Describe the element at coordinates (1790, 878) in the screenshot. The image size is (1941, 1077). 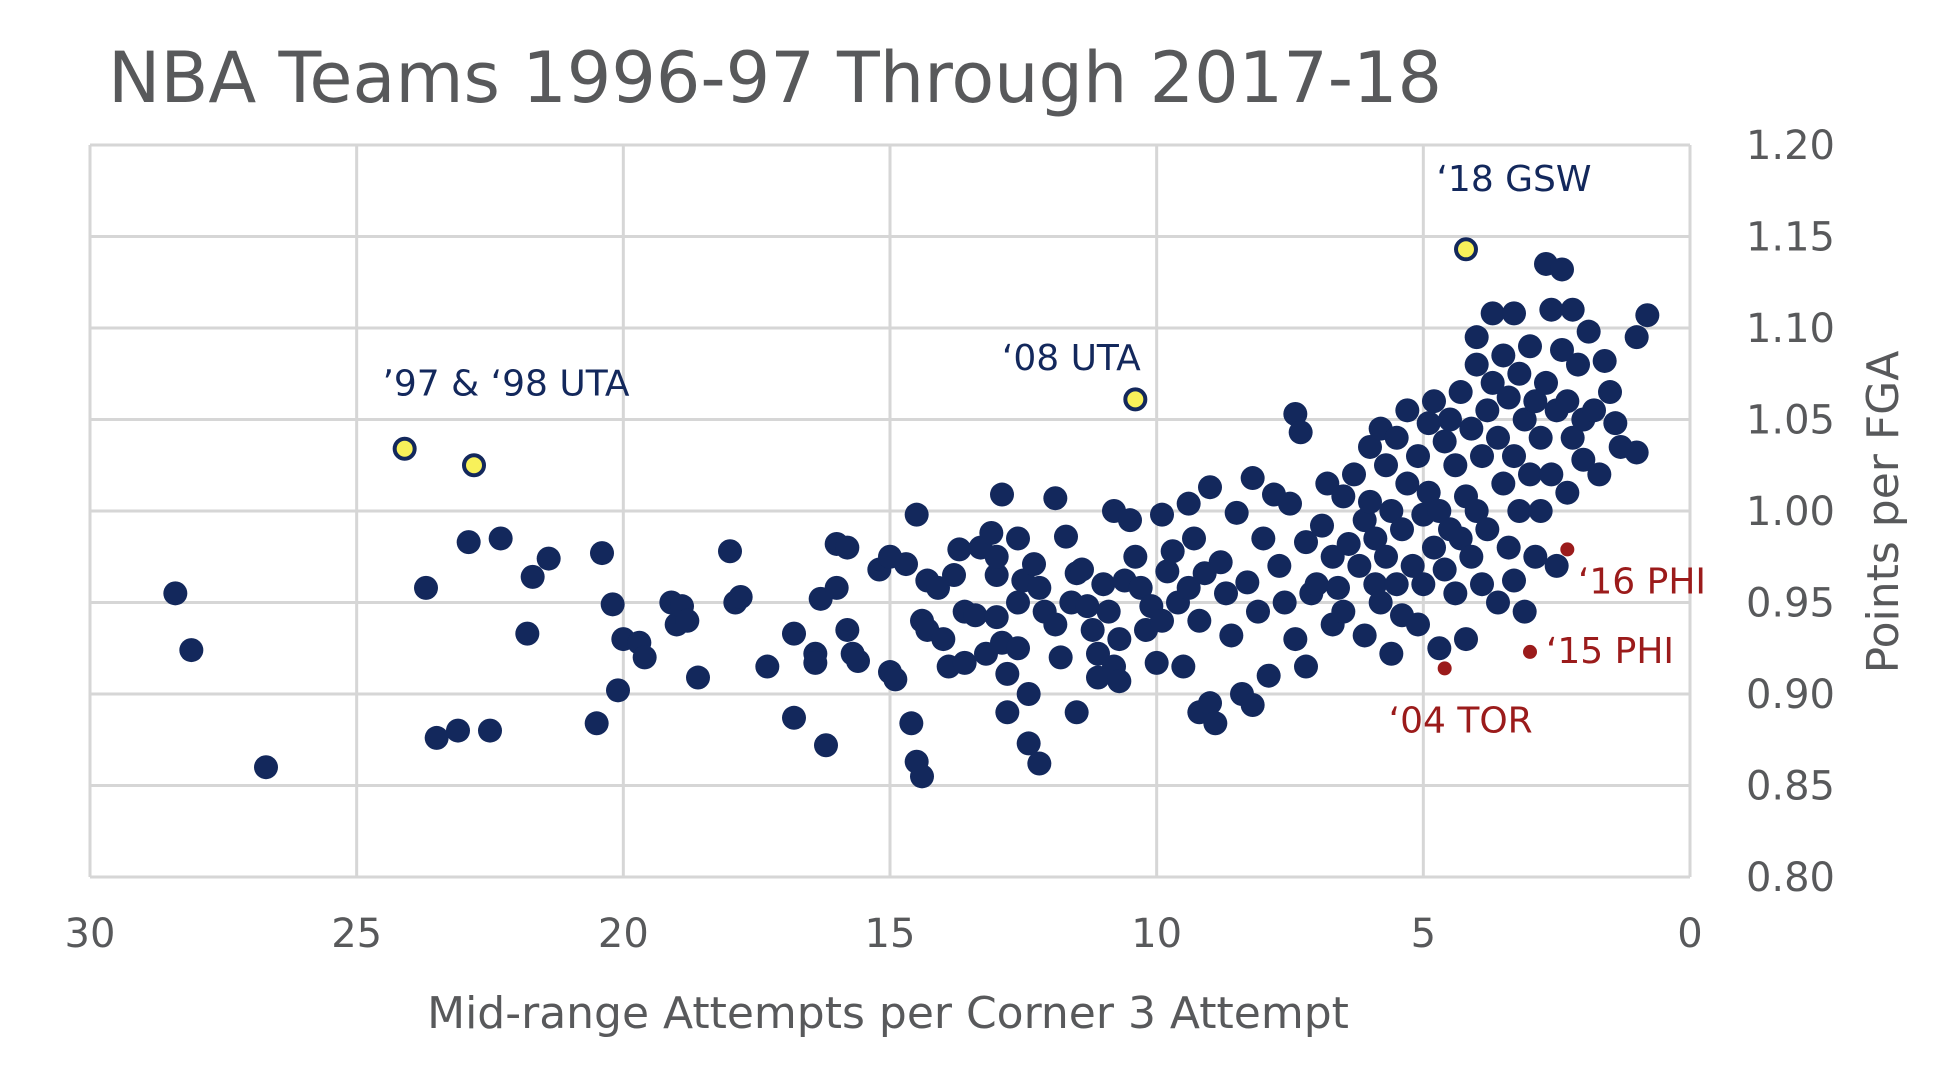
I see `y-tick-label-0: 0.80` at that location.